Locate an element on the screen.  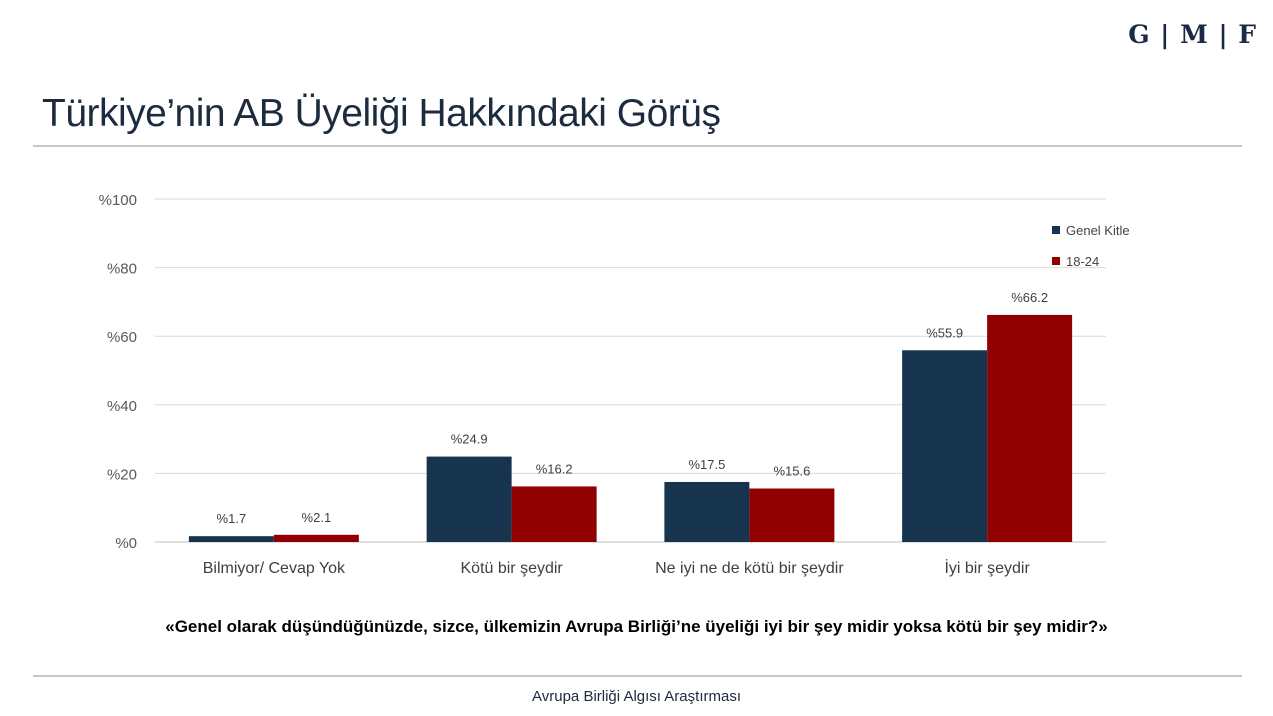
title-divider is located at coordinates (637, 146).